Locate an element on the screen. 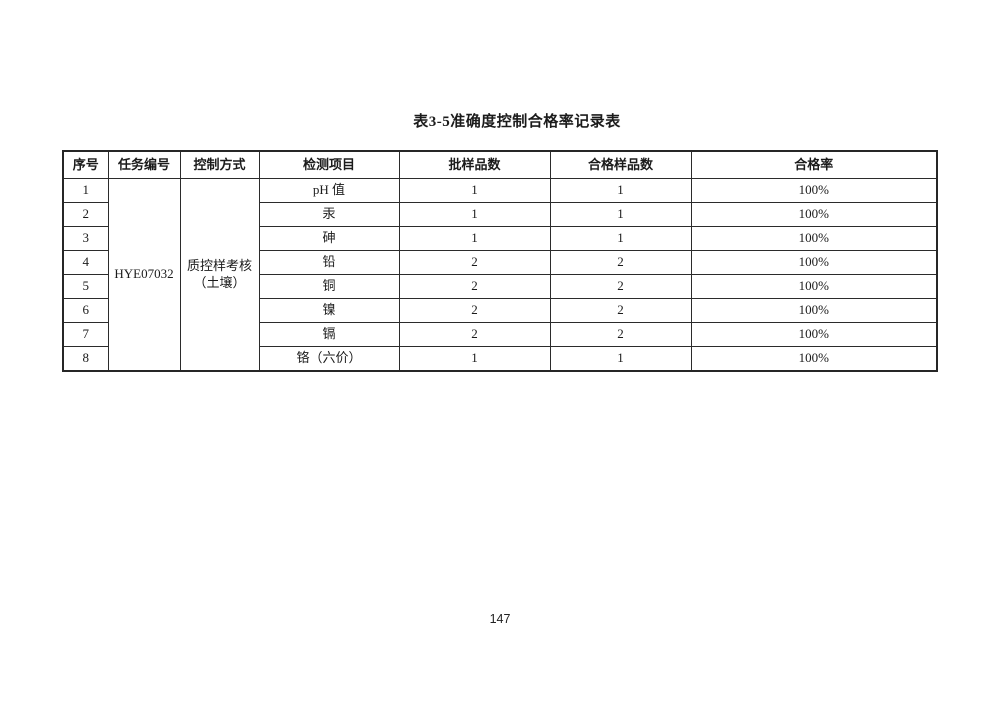  test-item-cell: 镍 is located at coordinates (329, 310).